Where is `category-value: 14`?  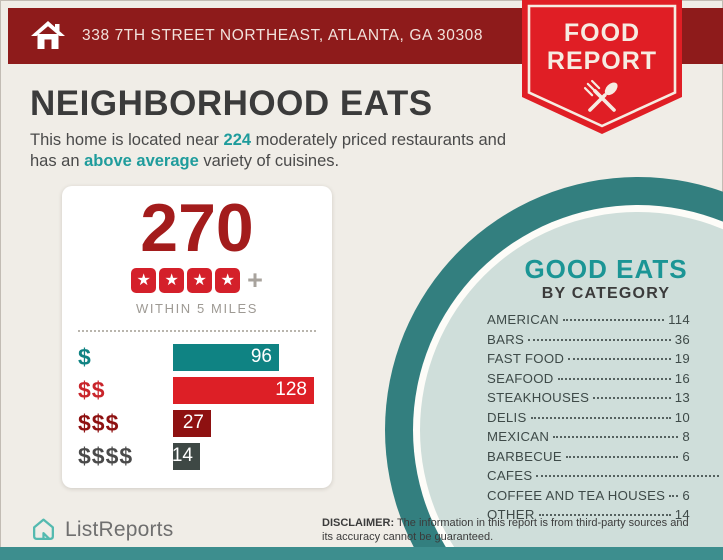
category-value: 14 is located at coordinates (682, 514).